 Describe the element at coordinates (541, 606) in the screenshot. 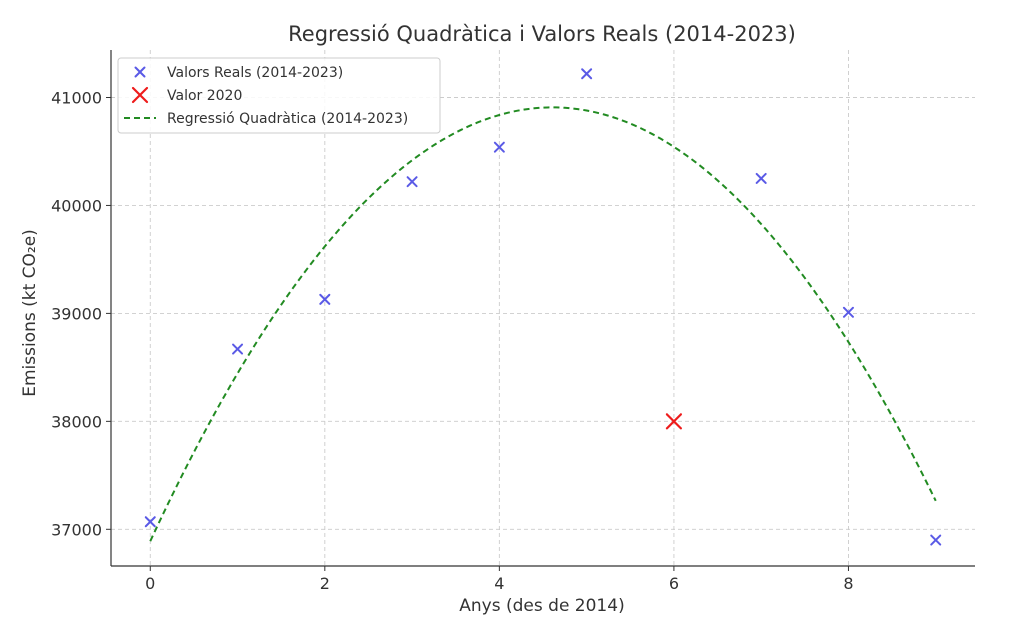

I see `x-axis-label: Anys (des de 2014)` at that location.